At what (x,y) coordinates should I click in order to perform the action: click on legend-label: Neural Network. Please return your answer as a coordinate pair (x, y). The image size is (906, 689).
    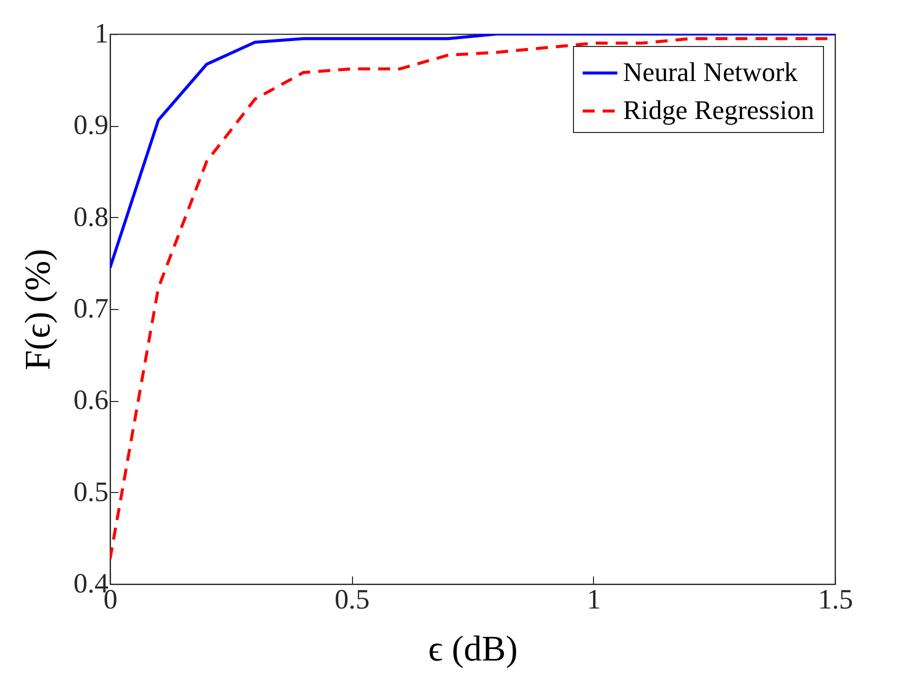
    Looking at the image, I should click on (710, 72).